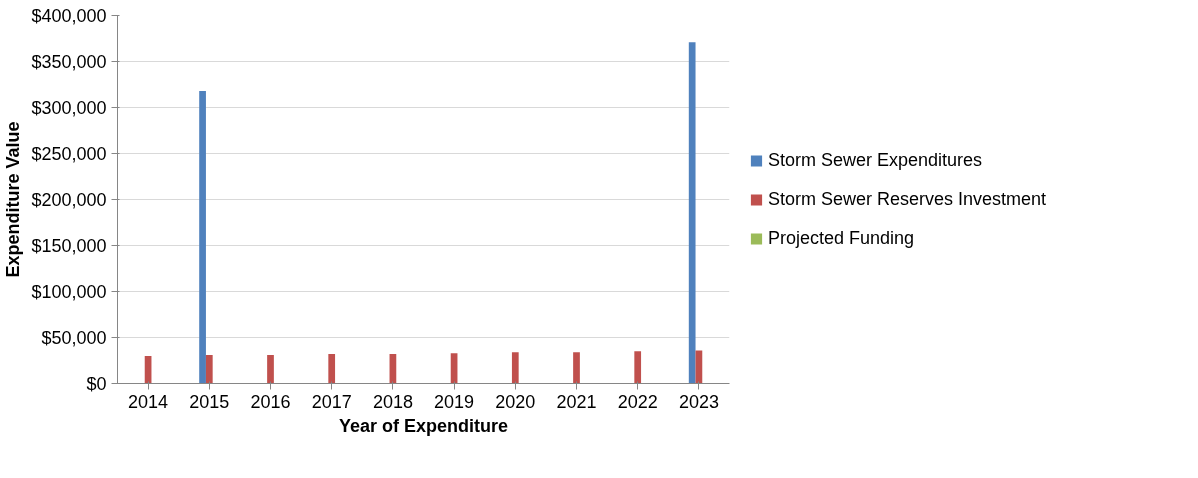  What do you see at coordinates (74, 337) in the screenshot?
I see `y-tick-label: $50,000` at bounding box center [74, 337].